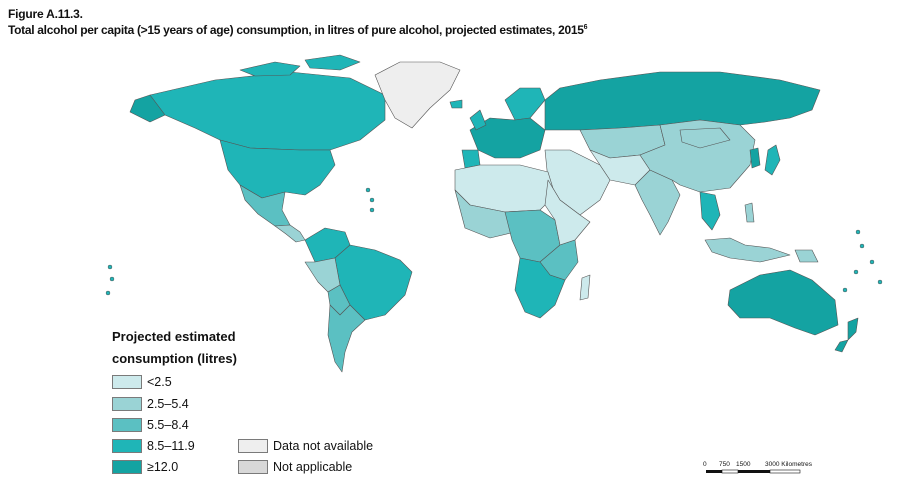  I want to click on region-argentina-chile, so click(346, 338).